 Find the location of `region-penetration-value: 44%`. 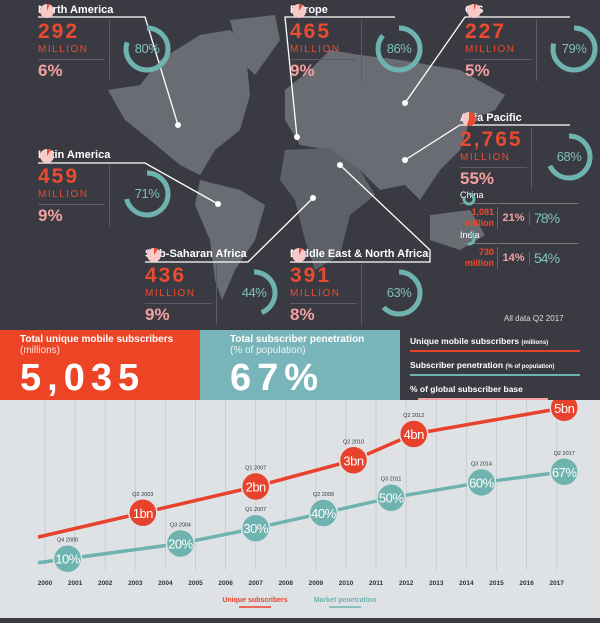

region-penetration-value: 44% is located at coordinates (254, 292).